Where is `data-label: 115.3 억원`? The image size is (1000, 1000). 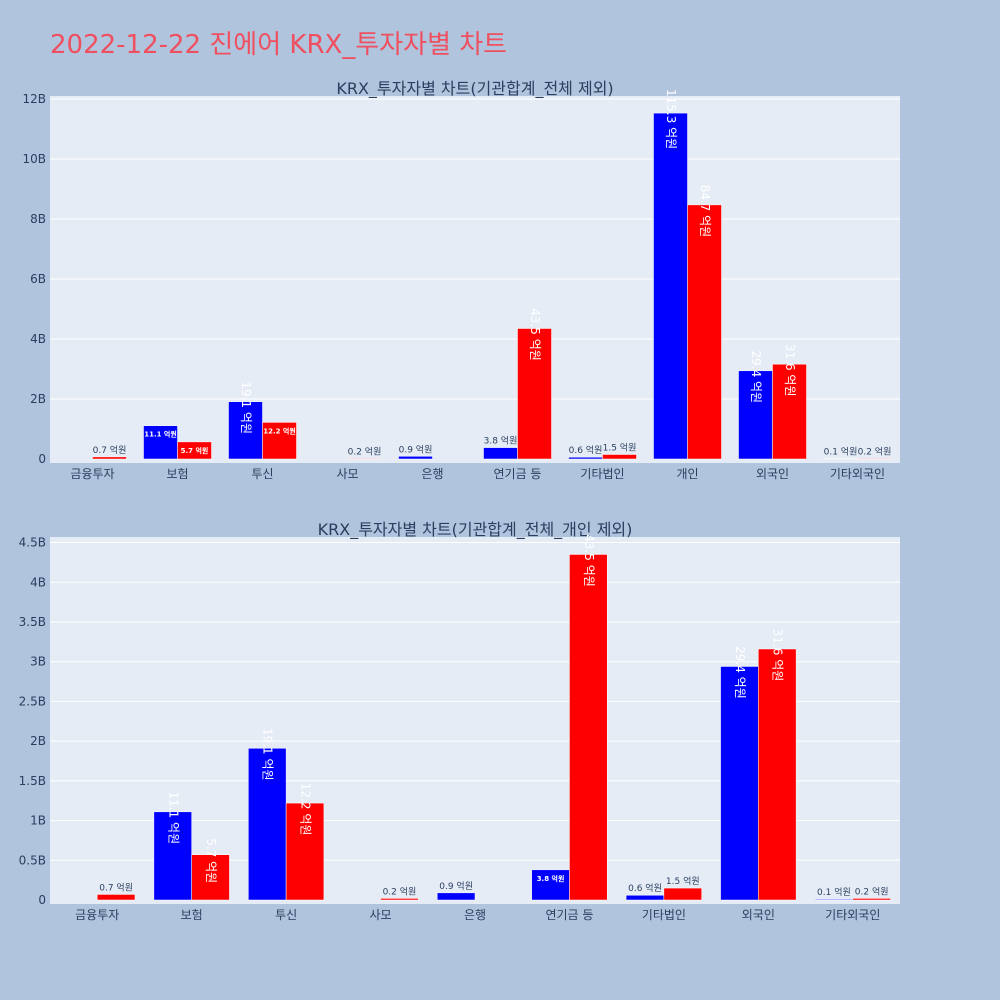
data-label: 115.3 억원 is located at coordinates (671, 119).